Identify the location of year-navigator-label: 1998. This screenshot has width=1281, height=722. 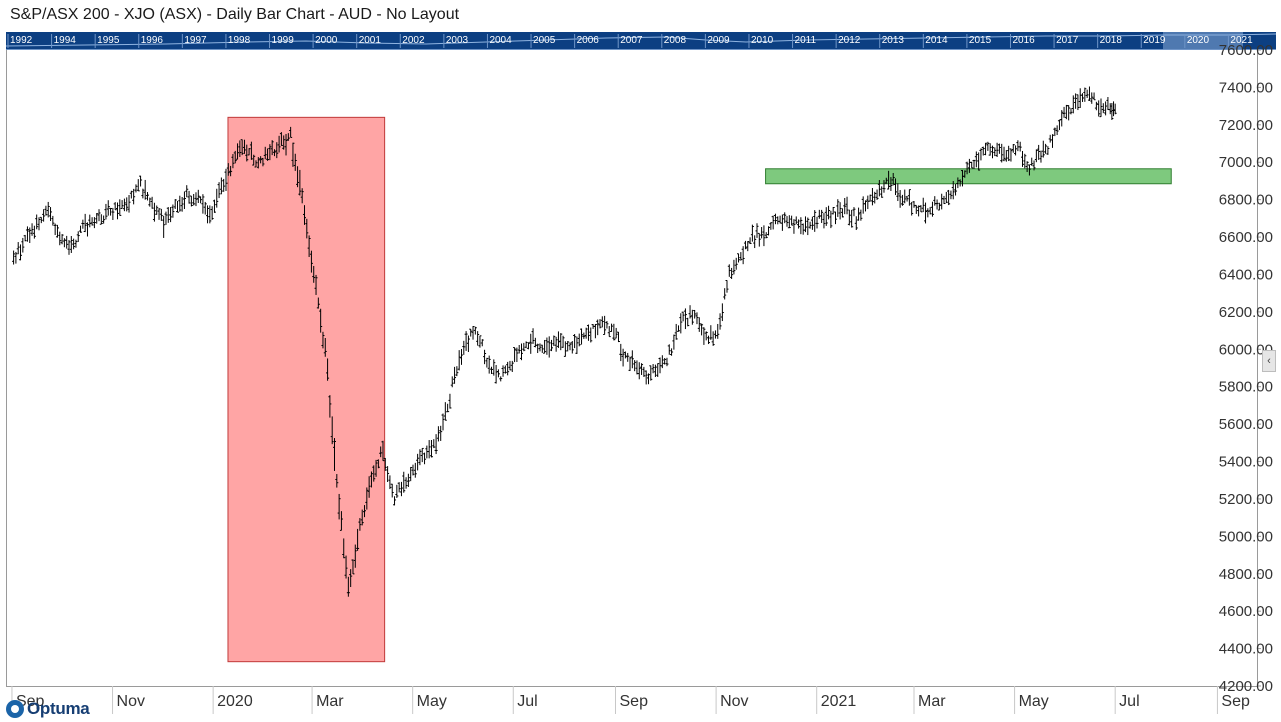
(239, 40).